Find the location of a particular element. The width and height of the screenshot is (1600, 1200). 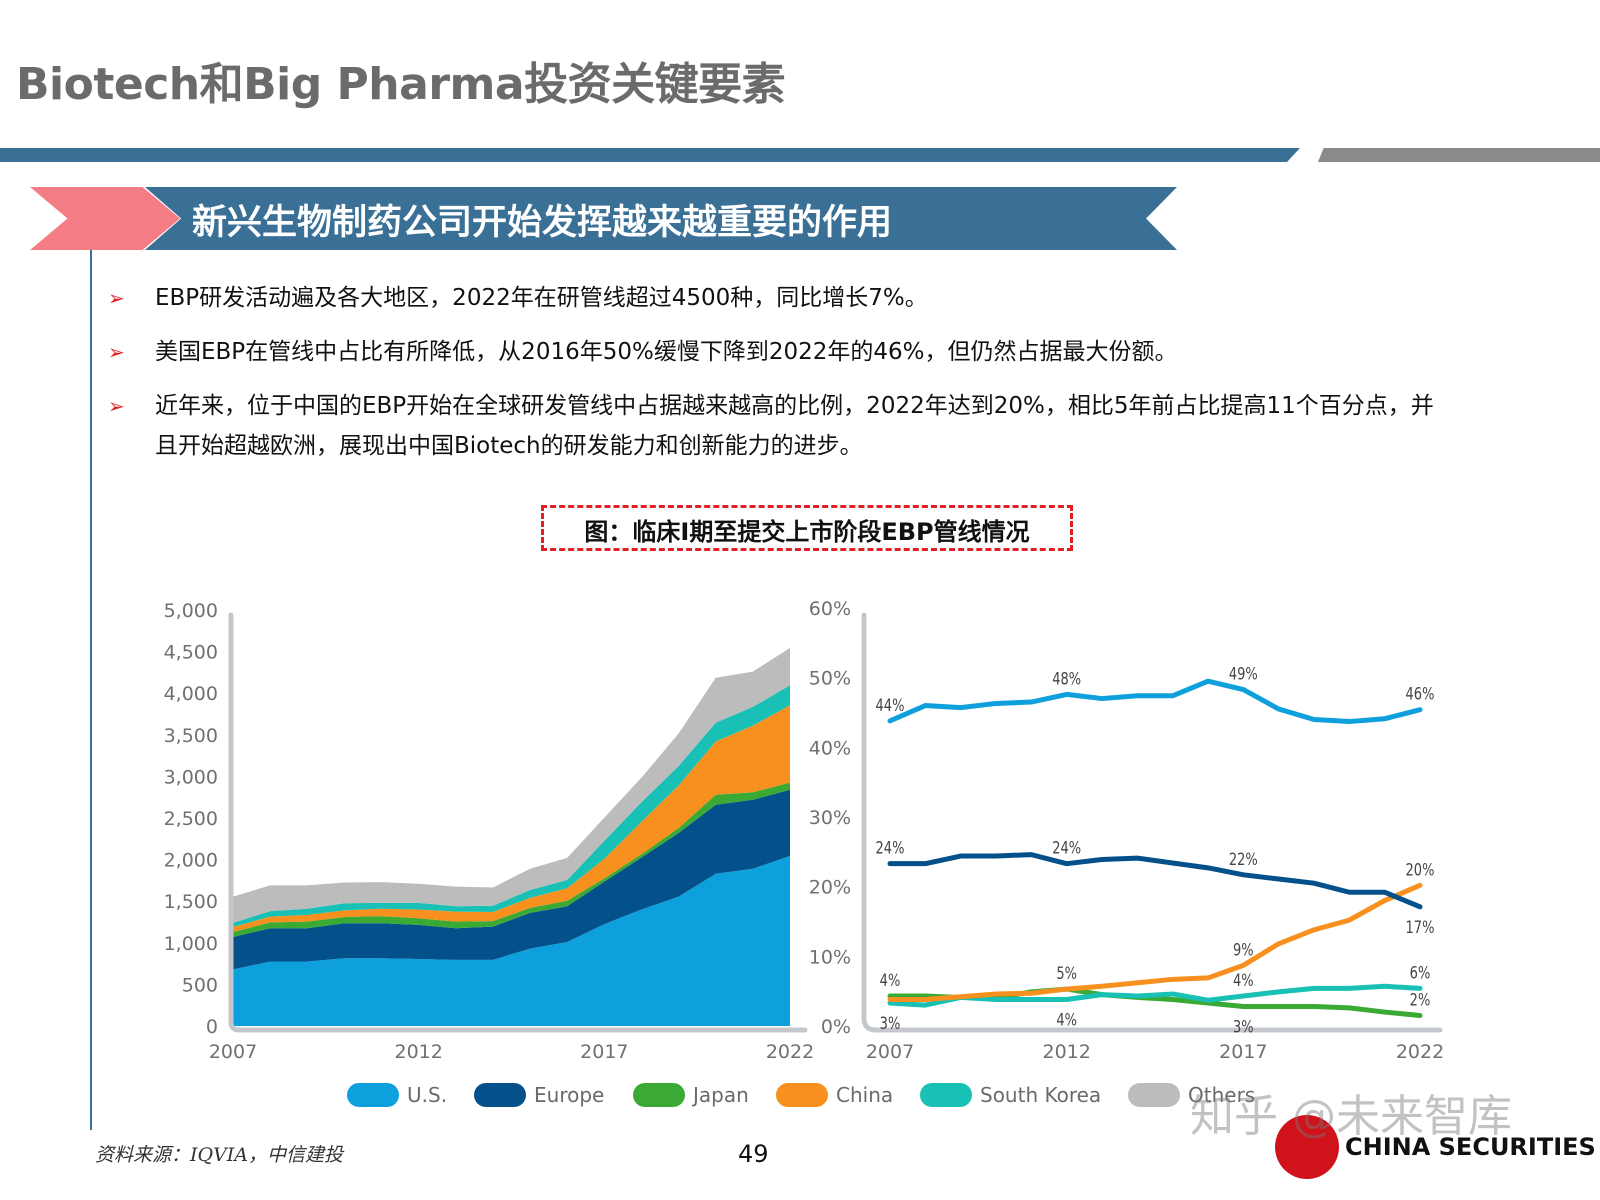

data-label: 6% is located at coordinates (1420, 972).